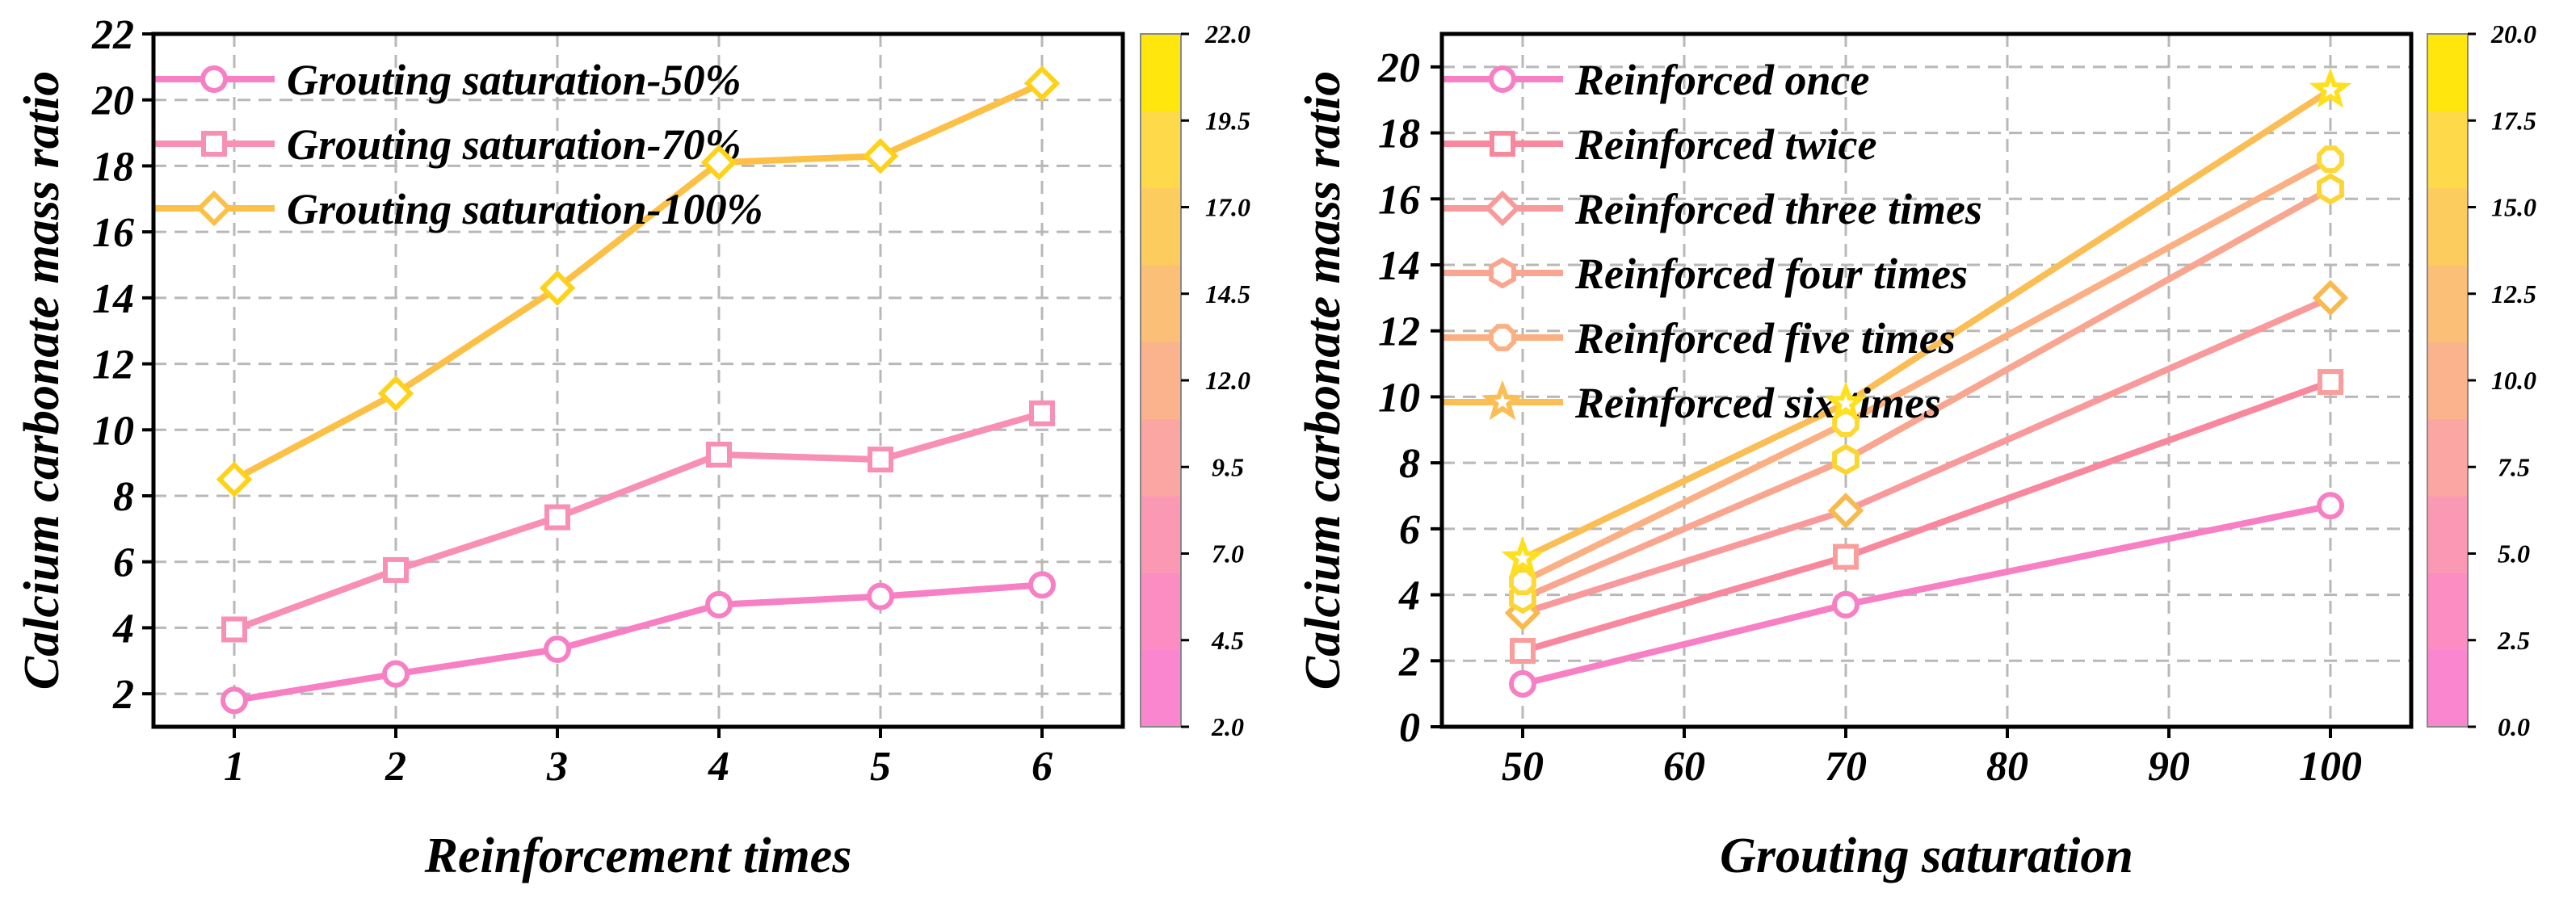  I want to click on colorbar-tick-label: 7.0, so click(1228, 553).